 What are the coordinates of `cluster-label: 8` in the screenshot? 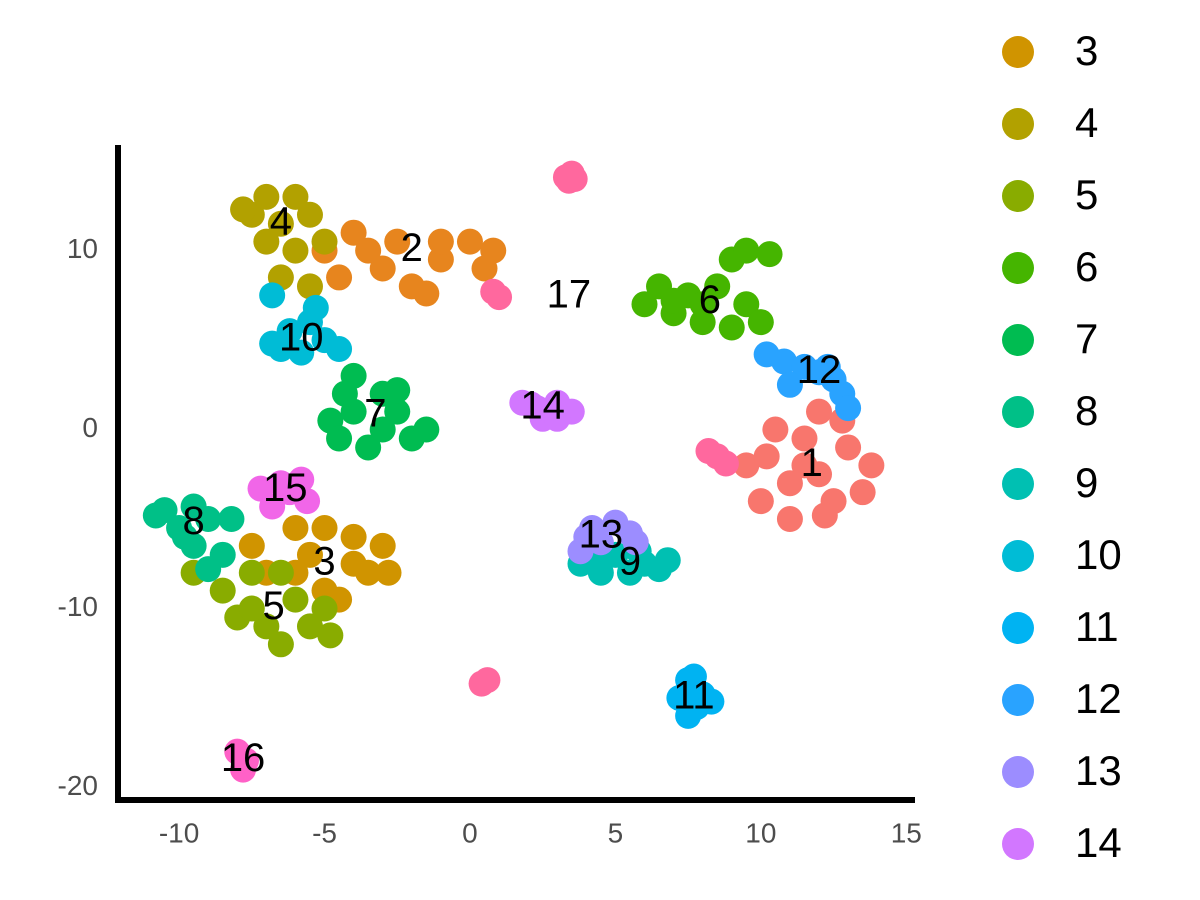 It's located at (194, 521).